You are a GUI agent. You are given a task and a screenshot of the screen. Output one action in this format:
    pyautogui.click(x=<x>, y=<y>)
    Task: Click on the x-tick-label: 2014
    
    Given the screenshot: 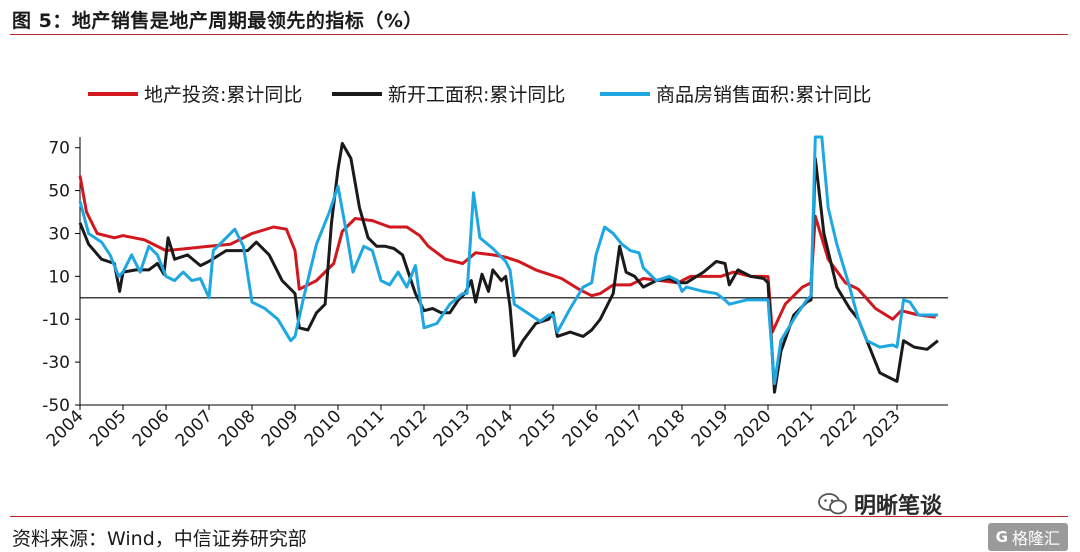 What is the action you would take?
    pyautogui.click(x=495, y=428)
    